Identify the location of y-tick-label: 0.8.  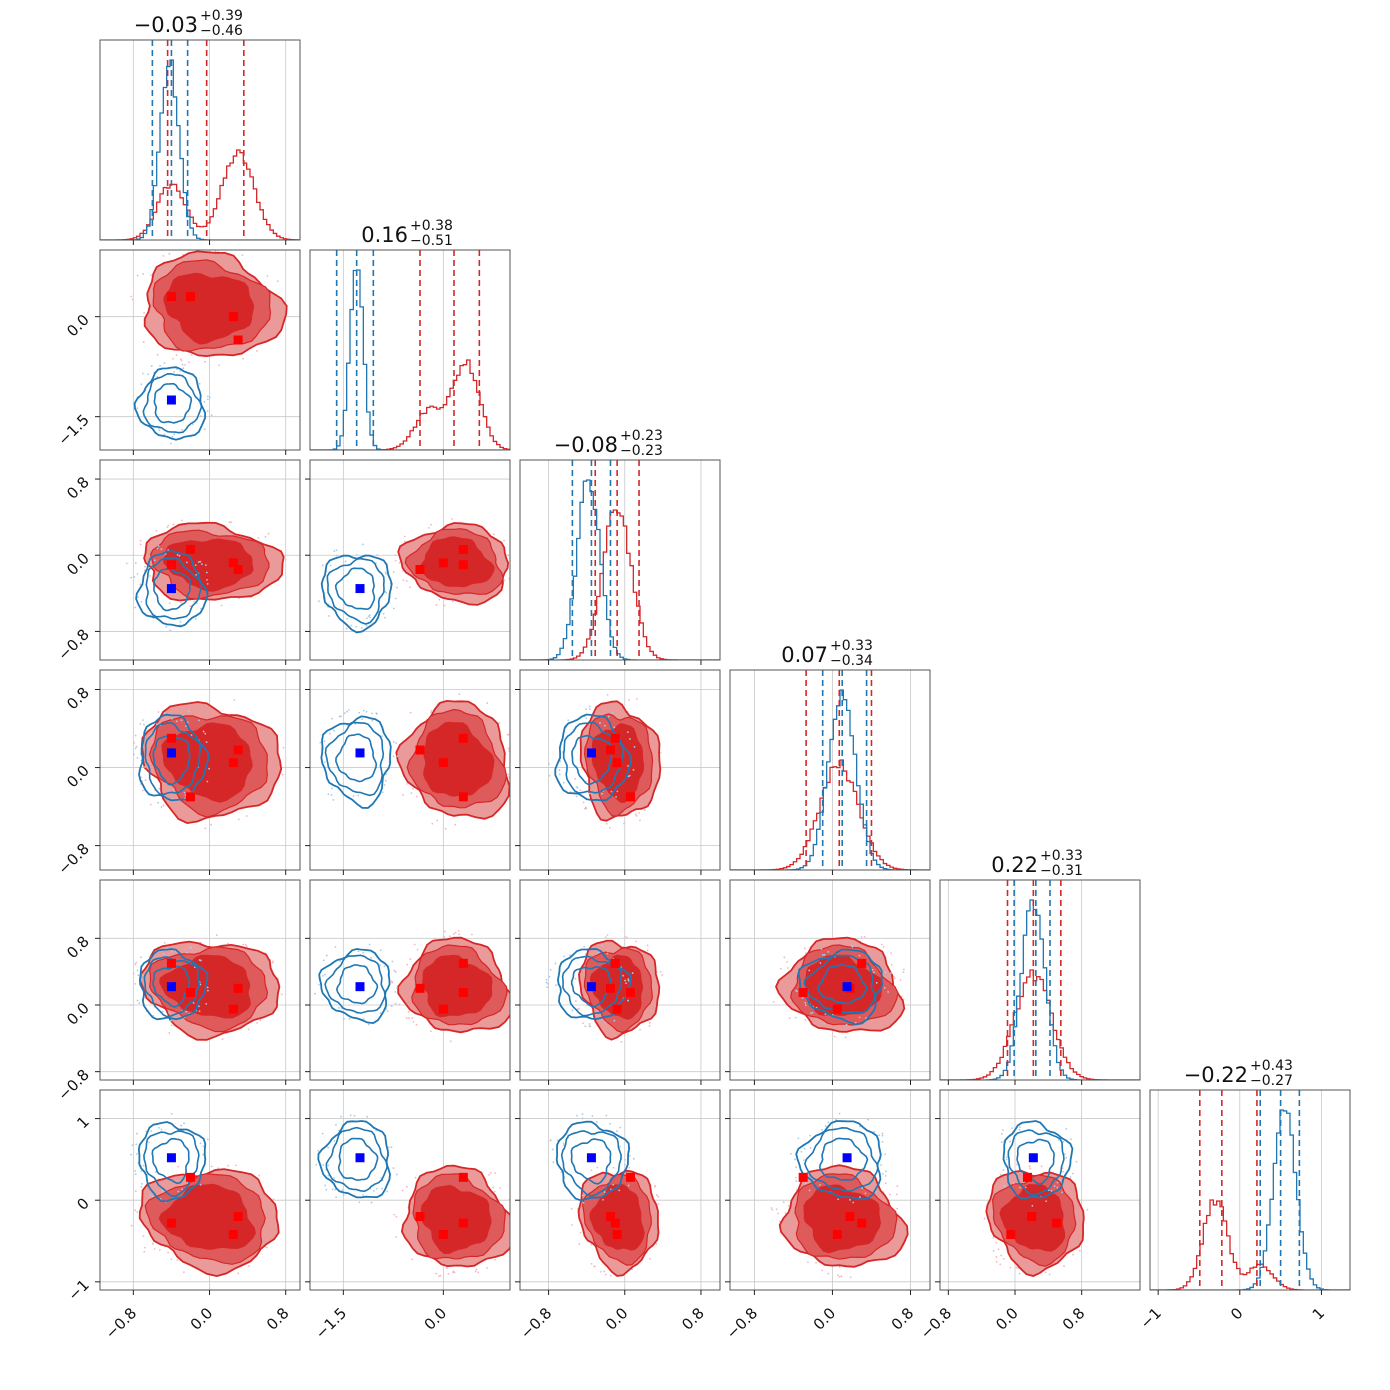
(78, 947).